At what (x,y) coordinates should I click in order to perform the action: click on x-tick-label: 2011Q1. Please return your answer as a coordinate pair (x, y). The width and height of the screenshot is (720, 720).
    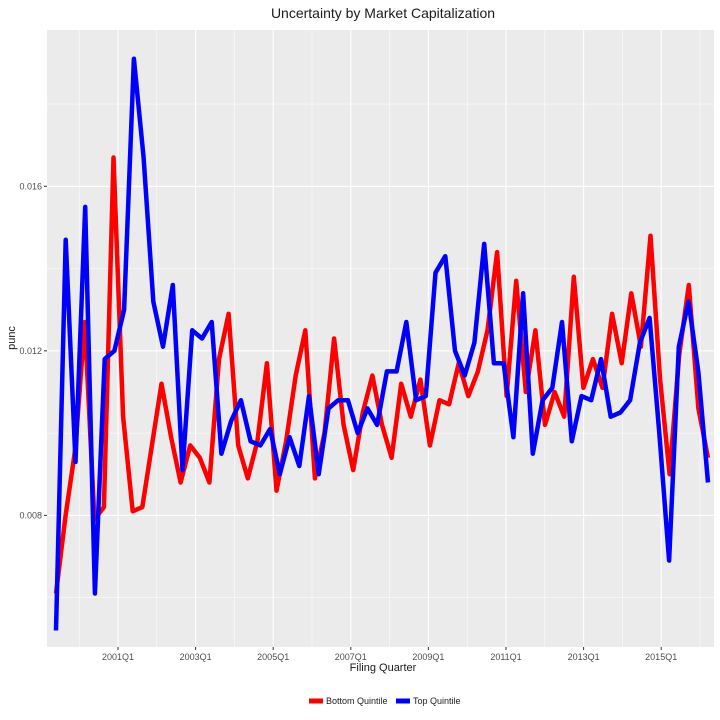
    Looking at the image, I should click on (505, 657).